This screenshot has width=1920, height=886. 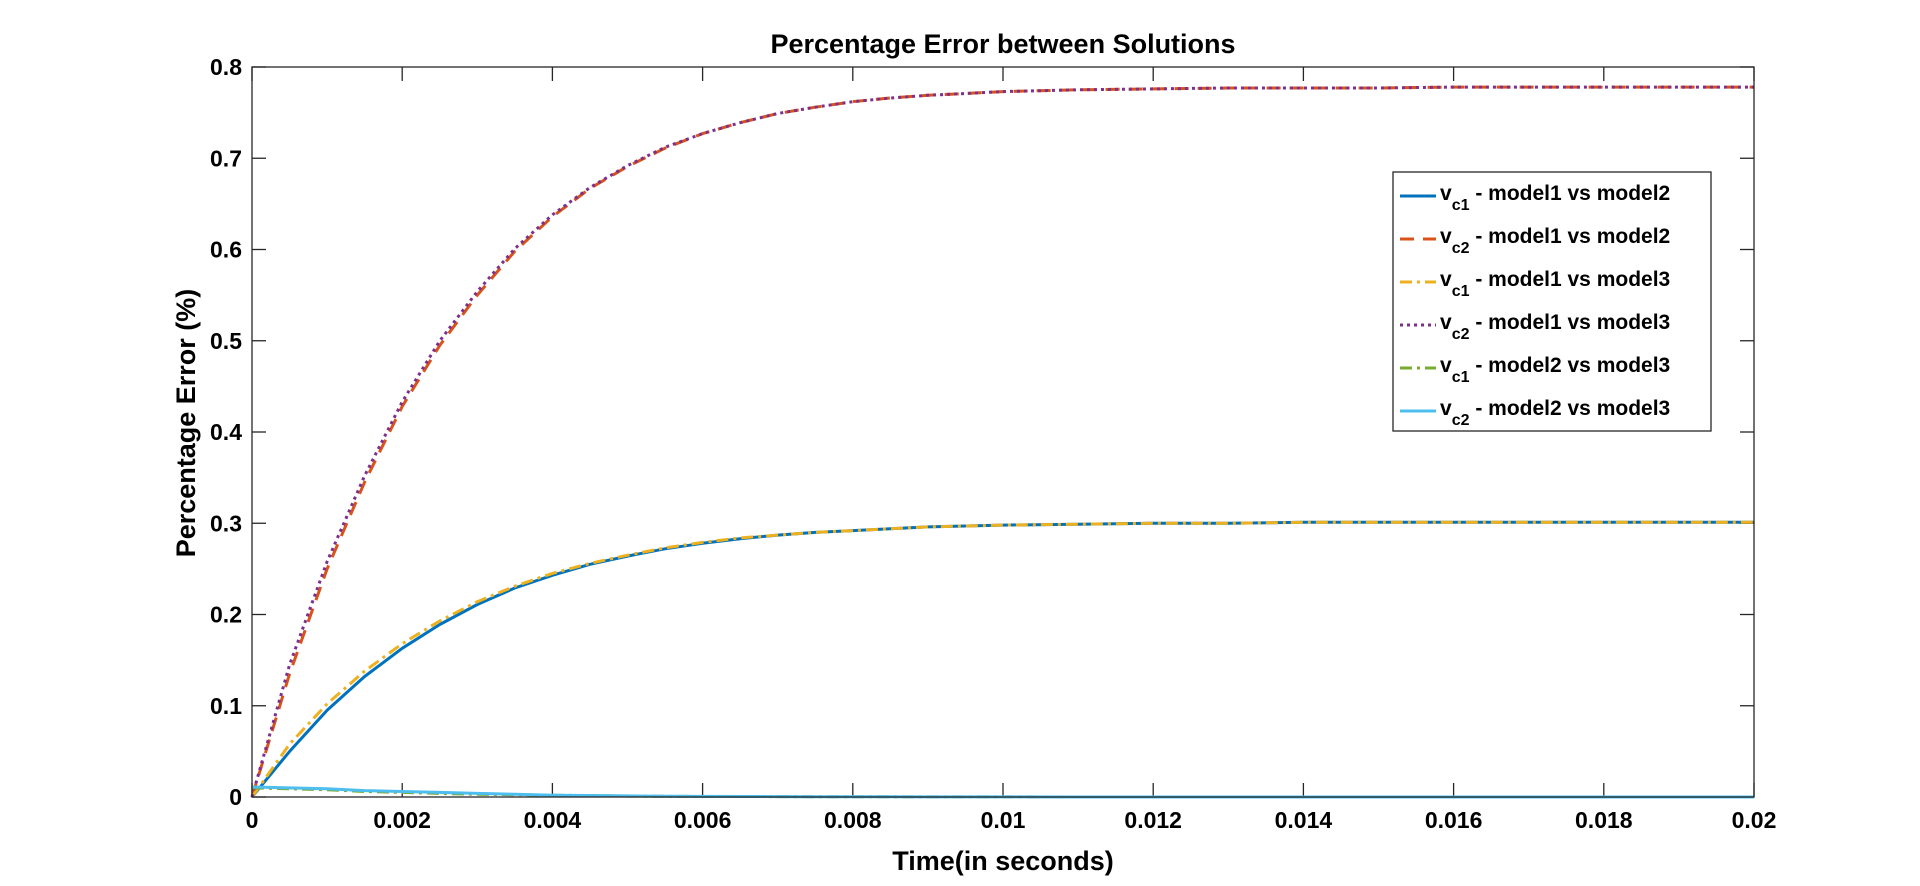 I want to click on x-tick-label: 0.01, so click(x=1003, y=820).